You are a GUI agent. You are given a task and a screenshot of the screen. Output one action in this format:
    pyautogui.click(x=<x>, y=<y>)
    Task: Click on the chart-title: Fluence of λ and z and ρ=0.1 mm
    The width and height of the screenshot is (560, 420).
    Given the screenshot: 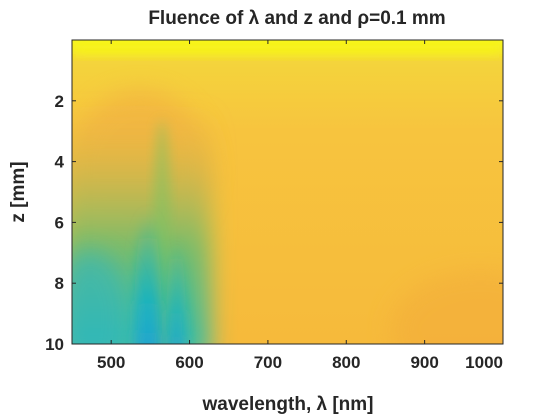 What is the action you would take?
    pyautogui.click(x=296, y=18)
    